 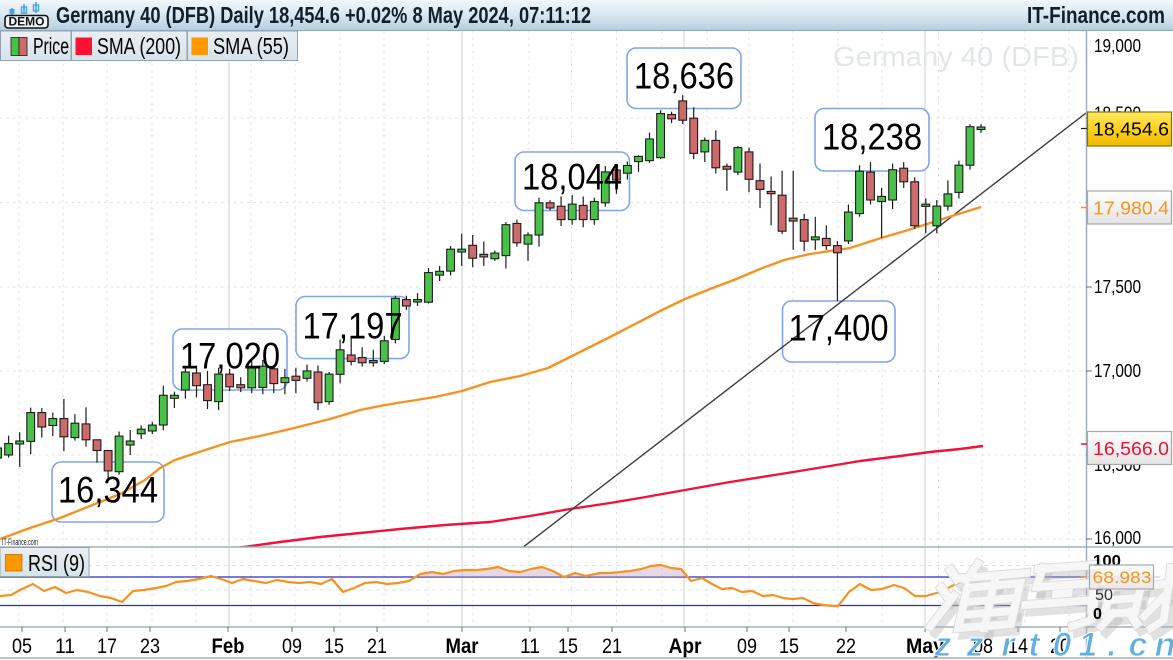 I want to click on svg-text: r, so click(x=1008, y=643).